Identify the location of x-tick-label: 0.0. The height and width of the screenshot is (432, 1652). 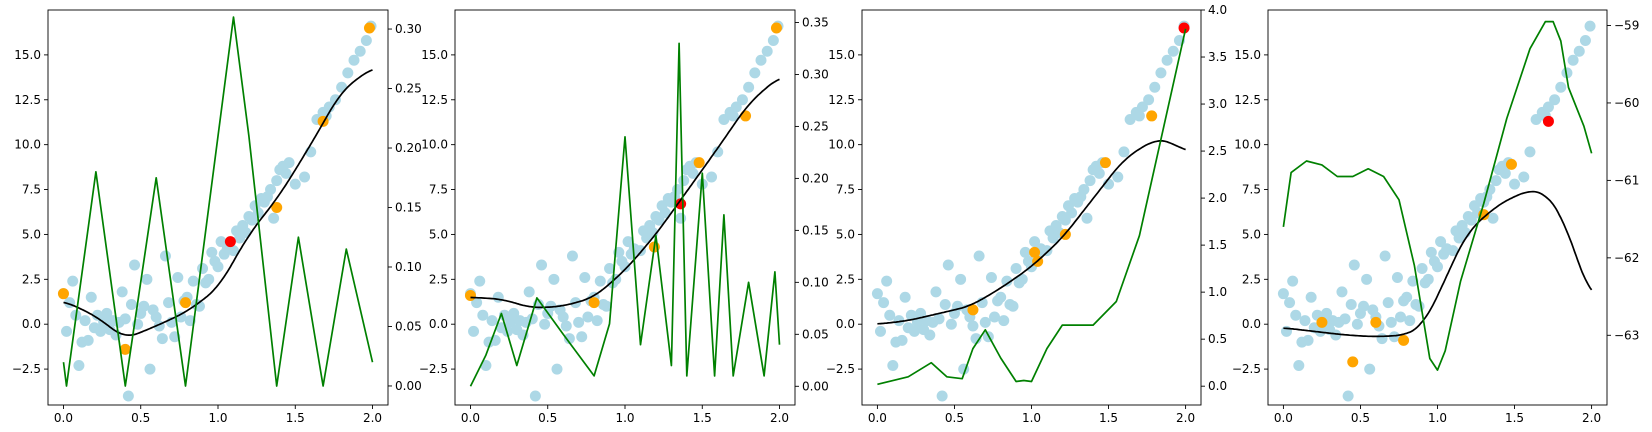
(877, 418).